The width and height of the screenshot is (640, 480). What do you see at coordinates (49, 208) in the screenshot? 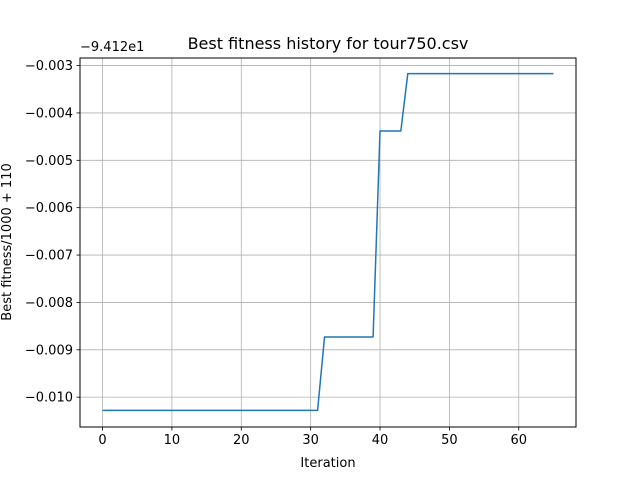
I see `y-tick-label: −0.006` at bounding box center [49, 208].